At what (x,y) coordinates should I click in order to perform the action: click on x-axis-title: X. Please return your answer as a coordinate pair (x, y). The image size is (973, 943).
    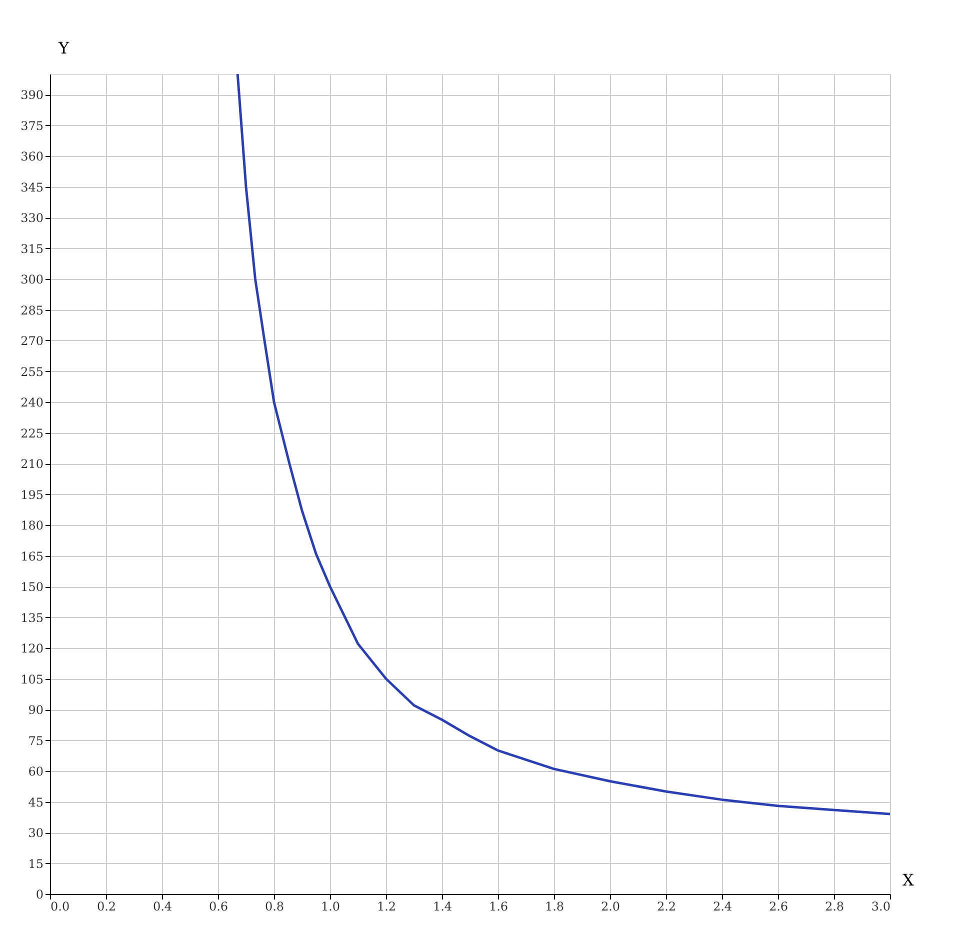
    Looking at the image, I should click on (908, 880).